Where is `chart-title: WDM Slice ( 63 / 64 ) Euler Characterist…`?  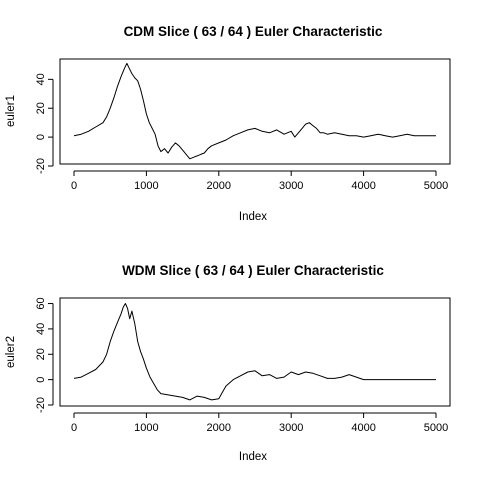 chart-title: WDM Slice ( 63 / 64 ) Euler Characterist… is located at coordinates (253, 270).